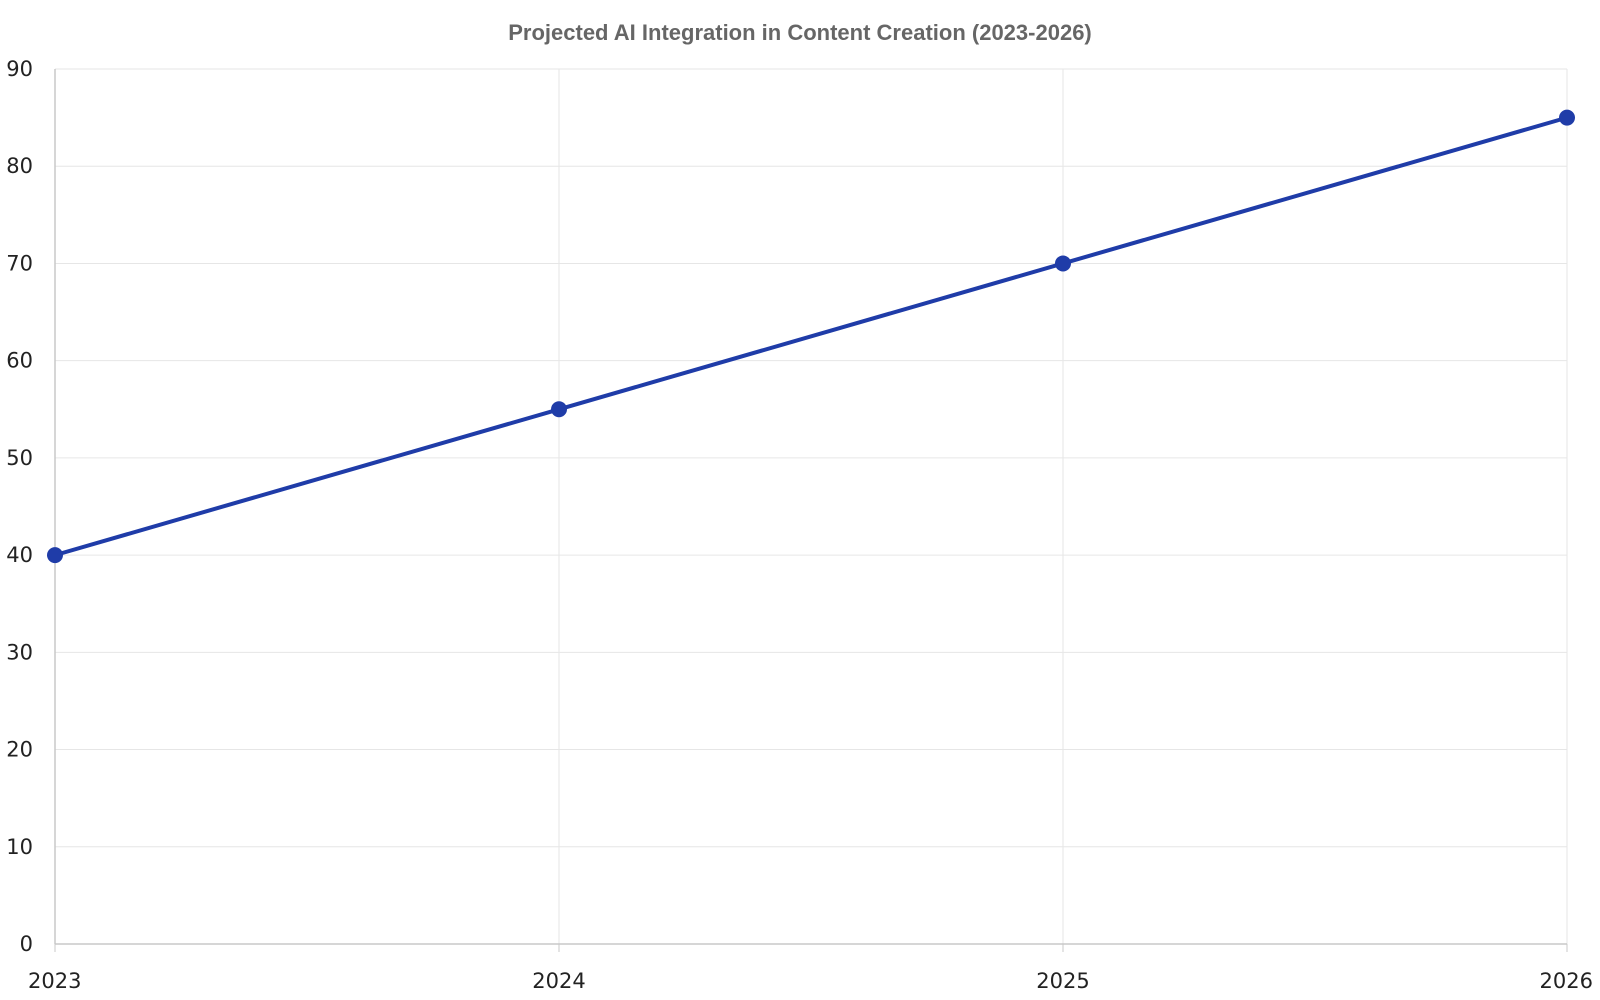  What do you see at coordinates (19, 69) in the screenshot?
I see `y-tick-label: 90` at bounding box center [19, 69].